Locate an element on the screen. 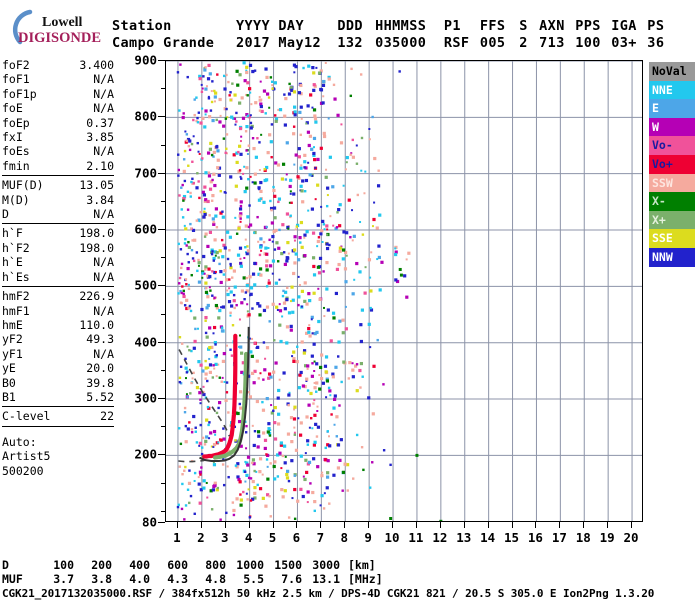 The width and height of the screenshot is (700, 600). legend-item-nnw: NNW is located at coordinates (672, 257).